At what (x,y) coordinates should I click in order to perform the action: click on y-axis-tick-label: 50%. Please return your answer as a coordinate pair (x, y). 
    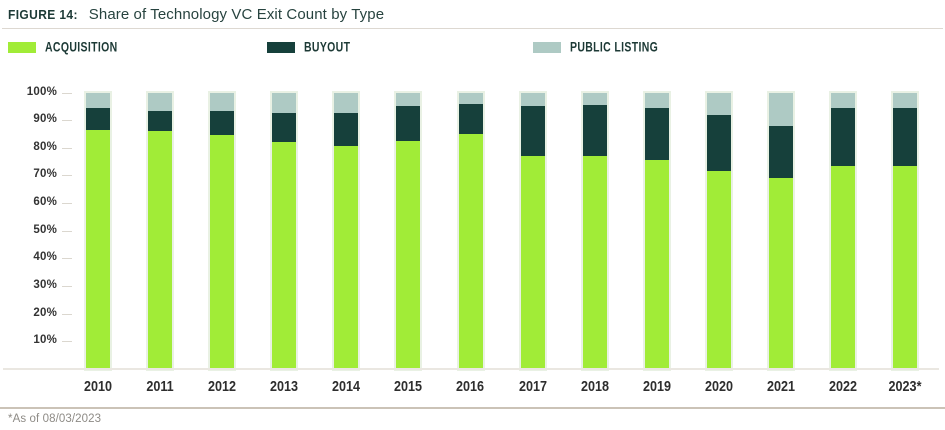
    Looking at the image, I should click on (45, 229).